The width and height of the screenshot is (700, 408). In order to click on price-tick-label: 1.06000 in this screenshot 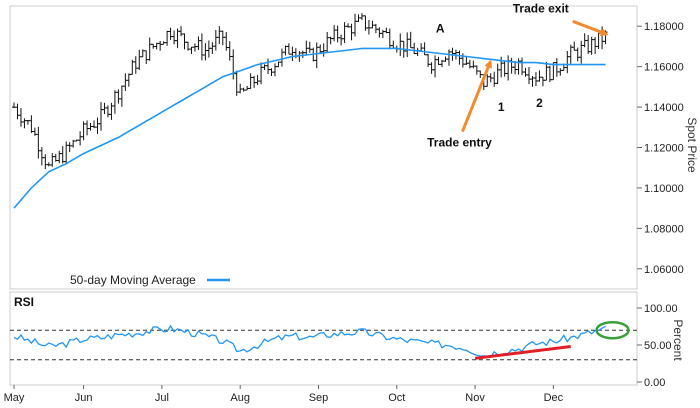, I will do `click(664, 270)`.